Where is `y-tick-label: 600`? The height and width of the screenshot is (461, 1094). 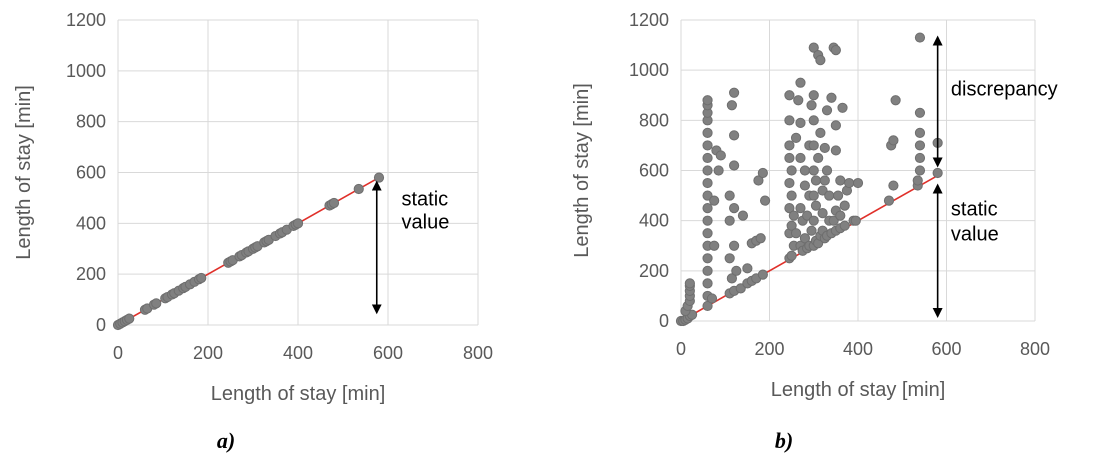 y-tick-label: 600 is located at coordinates (654, 171).